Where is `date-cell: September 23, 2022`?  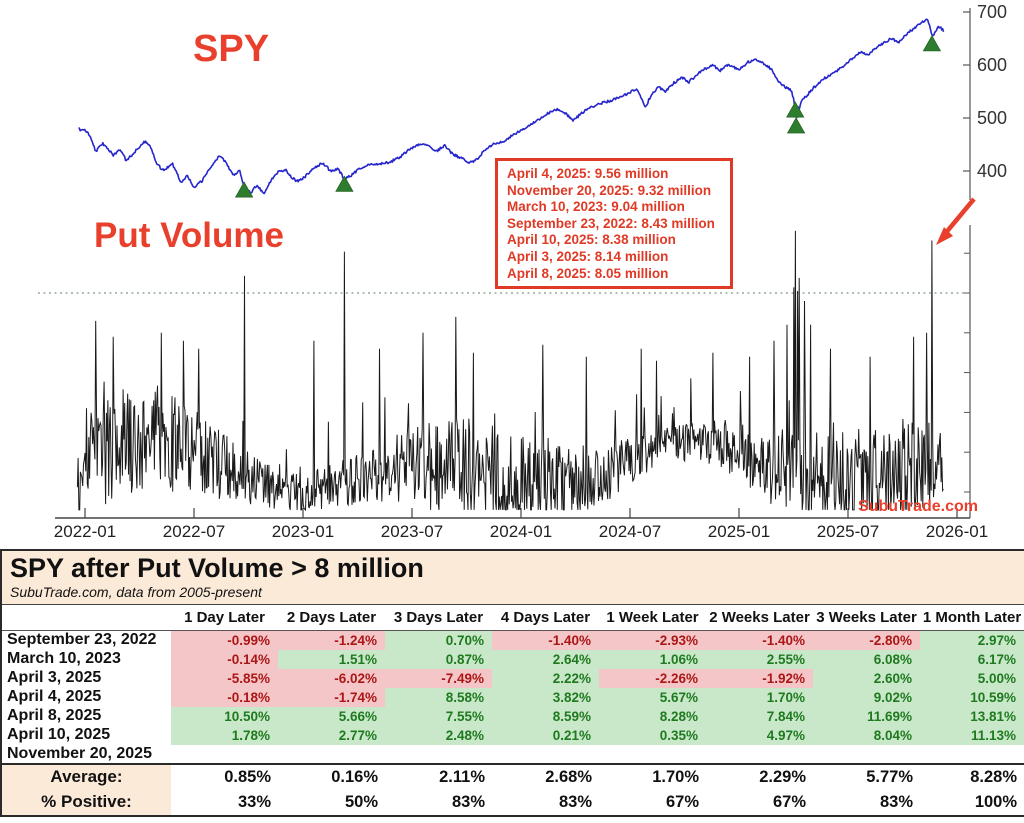 date-cell: September 23, 2022 is located at coordinates (86, 640).